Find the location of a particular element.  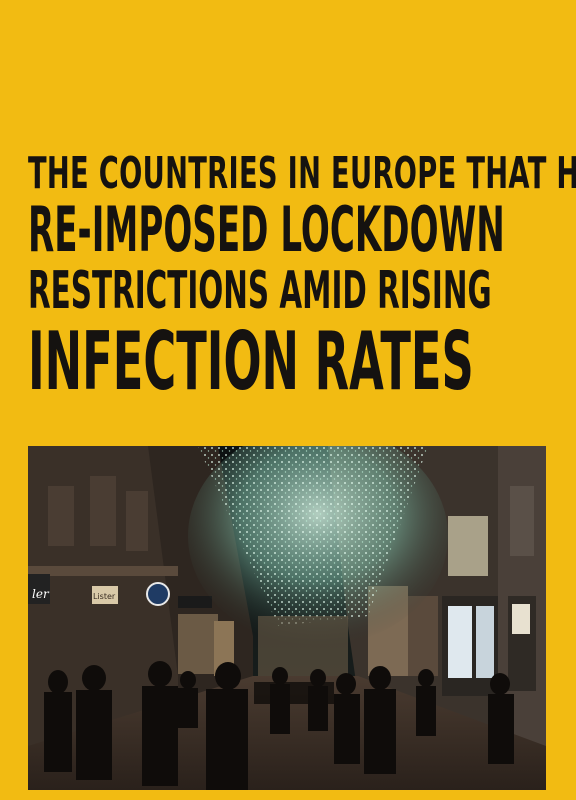

light-canopy is located at coordinates (313, 536).